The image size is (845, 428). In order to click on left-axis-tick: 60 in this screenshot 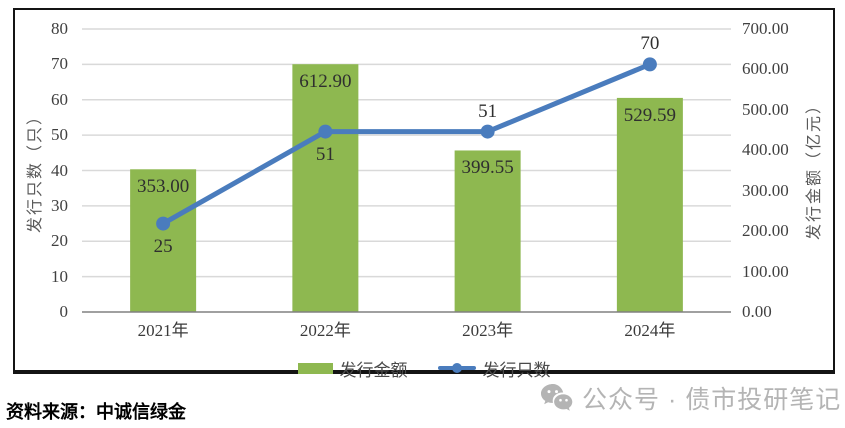, I will do `click(59, 99)`.